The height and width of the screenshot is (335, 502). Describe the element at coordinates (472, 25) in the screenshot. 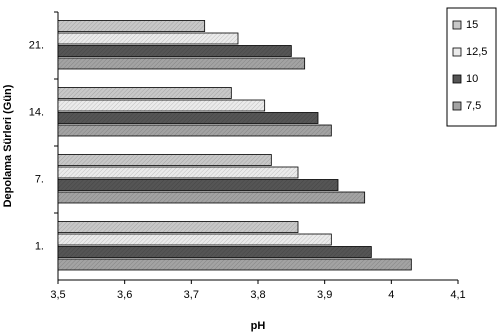

I see `legend-label: 15` at that location.